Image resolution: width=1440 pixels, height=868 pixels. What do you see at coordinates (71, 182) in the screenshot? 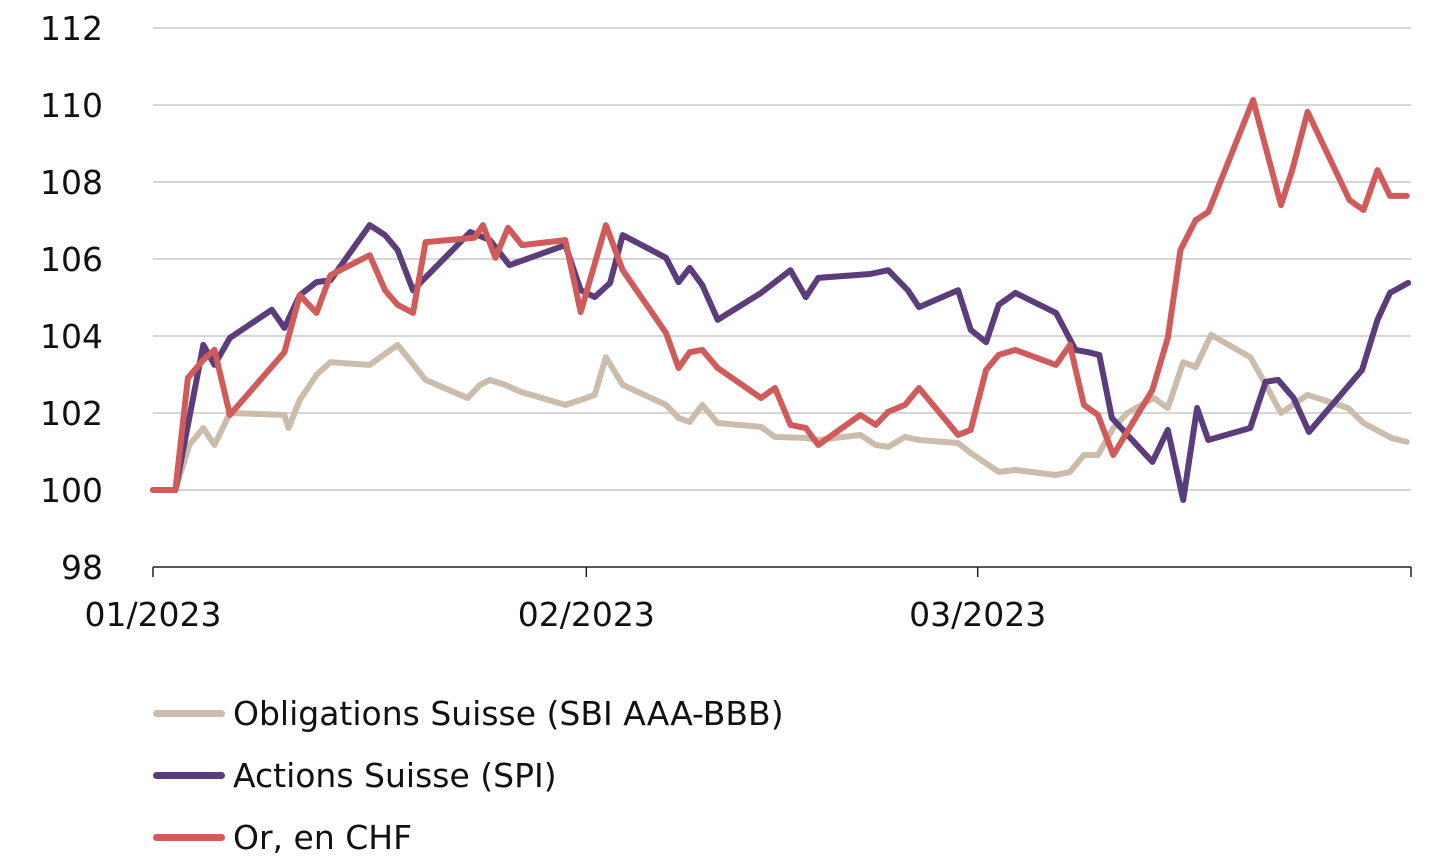
I see `y-tick-label: 108` at bounding box center [71, 182].